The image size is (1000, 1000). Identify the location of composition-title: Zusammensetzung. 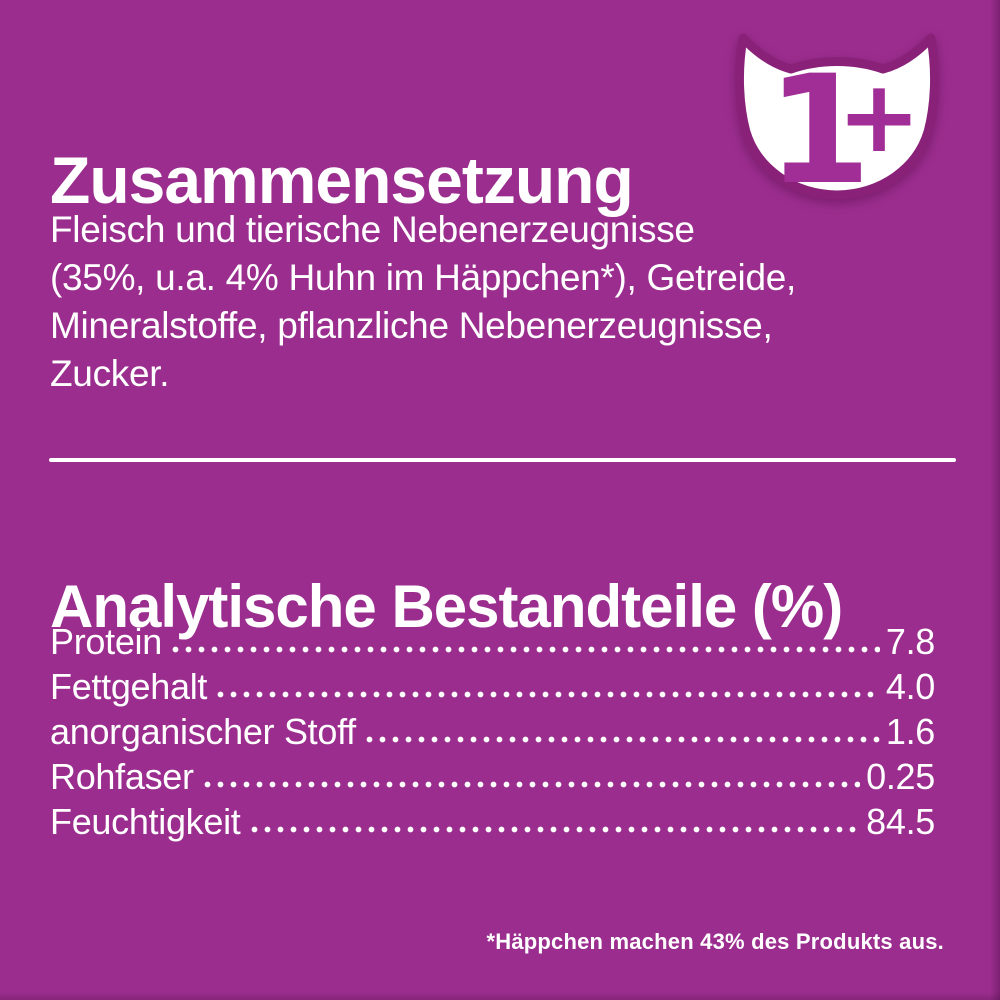
(342, 180).